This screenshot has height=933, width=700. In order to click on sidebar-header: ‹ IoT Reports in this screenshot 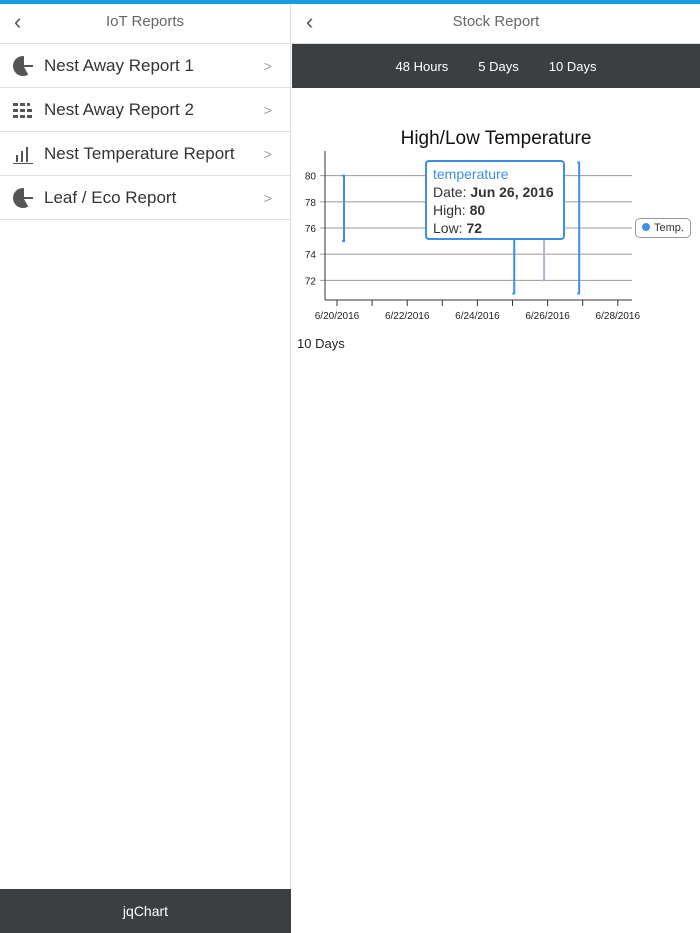, I will do `click(145, 24)`.